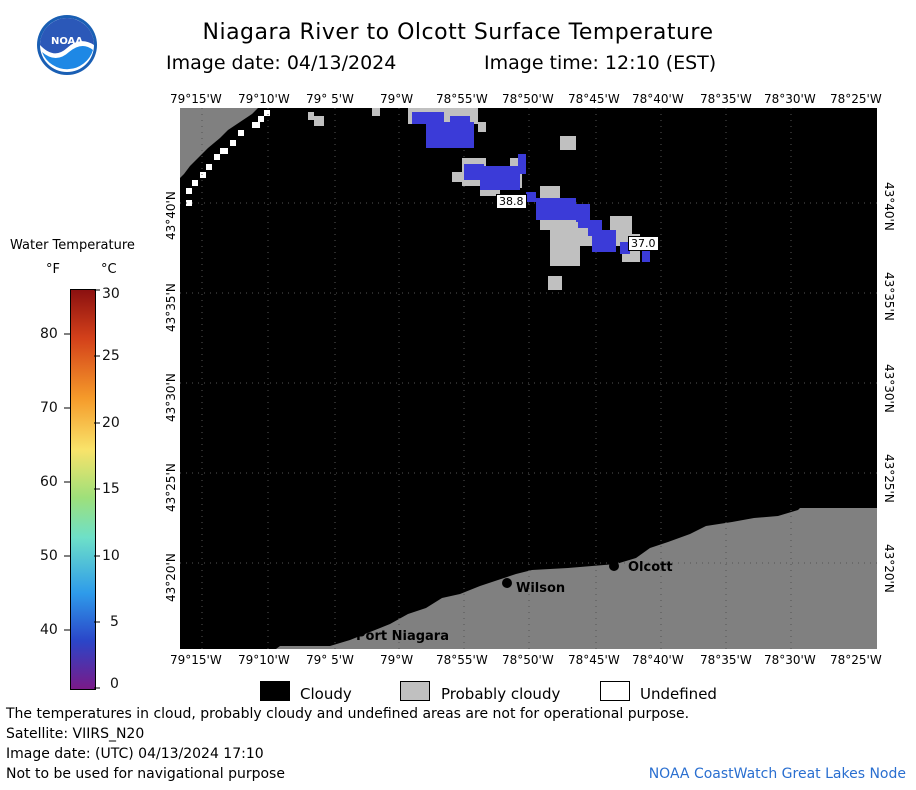 This screenshot has height=790, width=916. What do you see at coordinates (281, 63) in the screenshot?
I see `image-date: Image date: 04/13/2024` at bounding box center [281, 63].